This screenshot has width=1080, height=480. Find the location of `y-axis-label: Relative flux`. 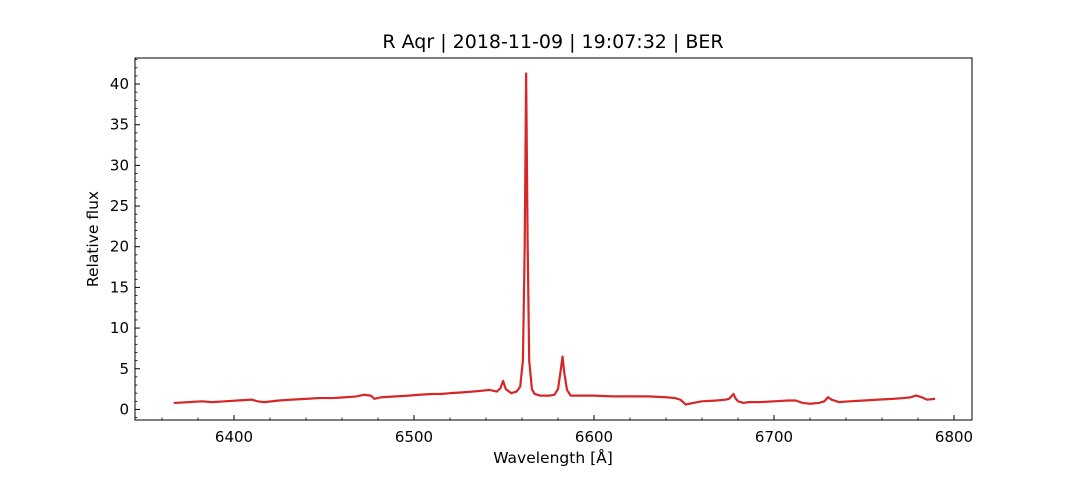

y-axis-label: Relative flux is located at coordinates (93, 239).